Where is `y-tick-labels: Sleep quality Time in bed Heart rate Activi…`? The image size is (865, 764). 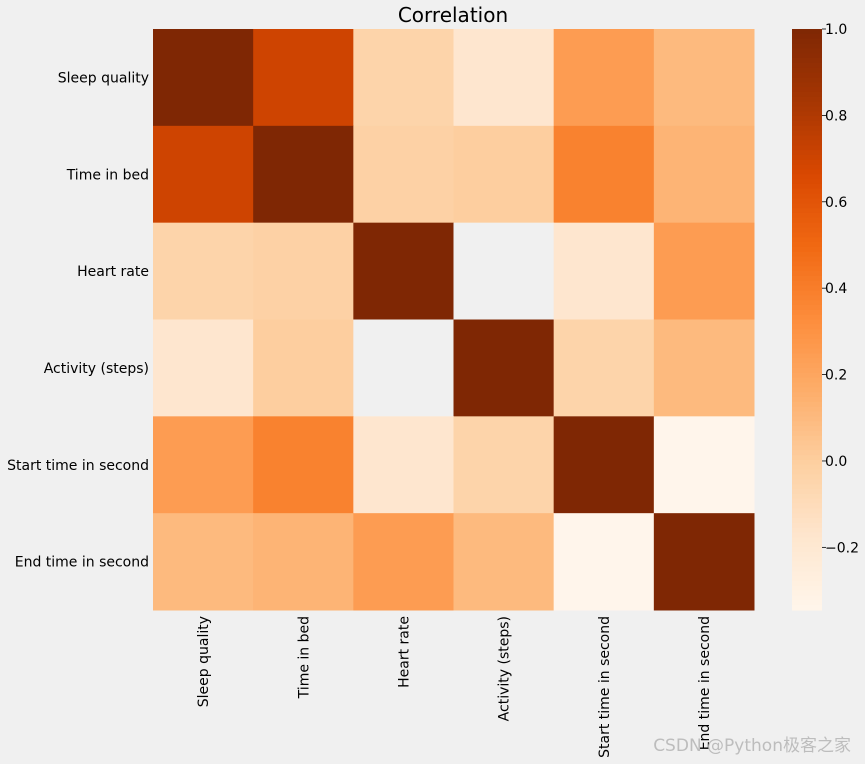 y-tick-labels: Sleep quality Time in bed Heart rate Activi… is located at coordinates (78, 320).